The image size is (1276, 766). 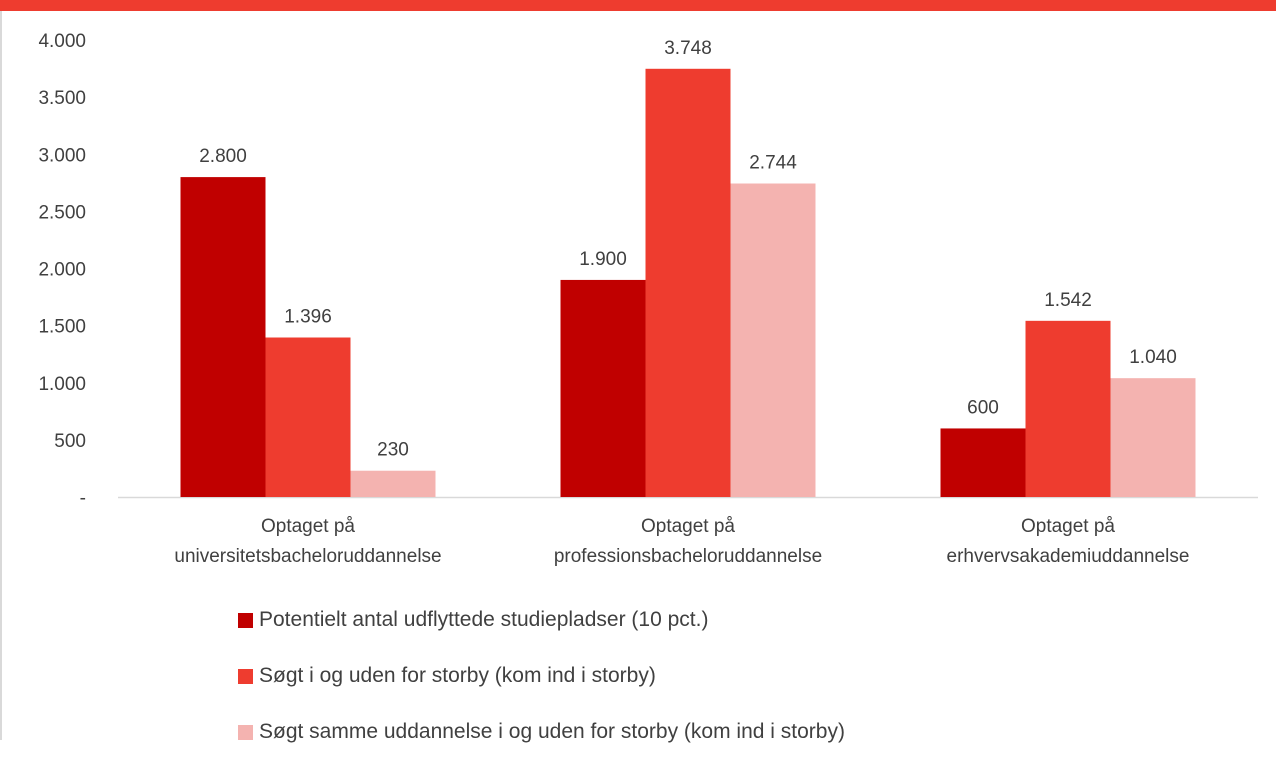 I want to click on data-label: 1.040, so click(x=1153, y=357).